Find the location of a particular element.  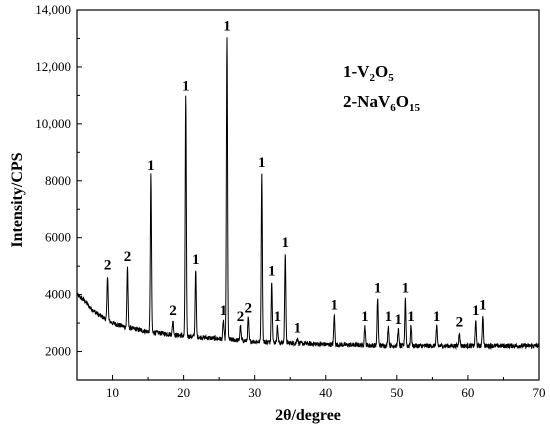

y-tick-label: 2000 is located at coordinates (58, 351).